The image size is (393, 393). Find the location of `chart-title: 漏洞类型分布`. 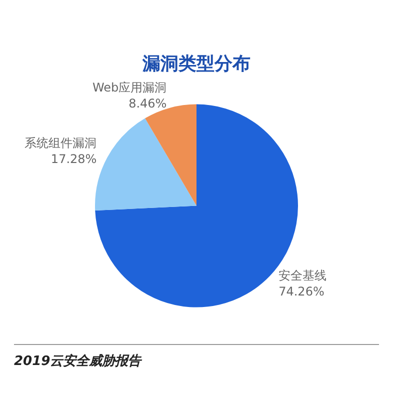

chart-title: 漏洞类型分布 is located at coordinates (196, 63).